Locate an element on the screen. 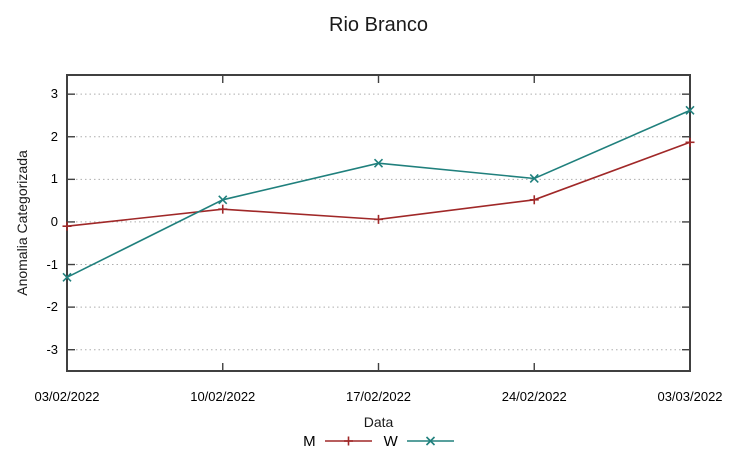 The height and width of the screenshot is (459, 753). y-tick-label: 0 is located at coordinates (54, 221).